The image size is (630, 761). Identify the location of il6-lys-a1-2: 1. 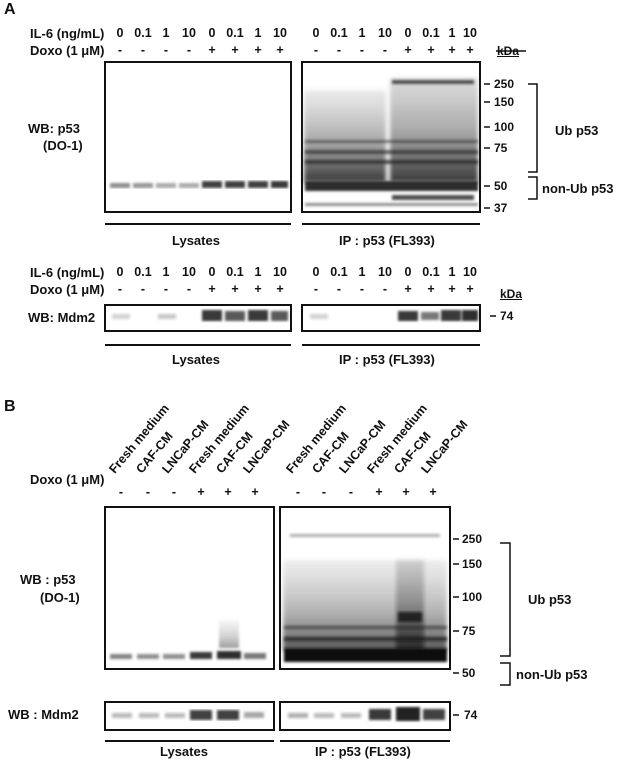
(166, 33).